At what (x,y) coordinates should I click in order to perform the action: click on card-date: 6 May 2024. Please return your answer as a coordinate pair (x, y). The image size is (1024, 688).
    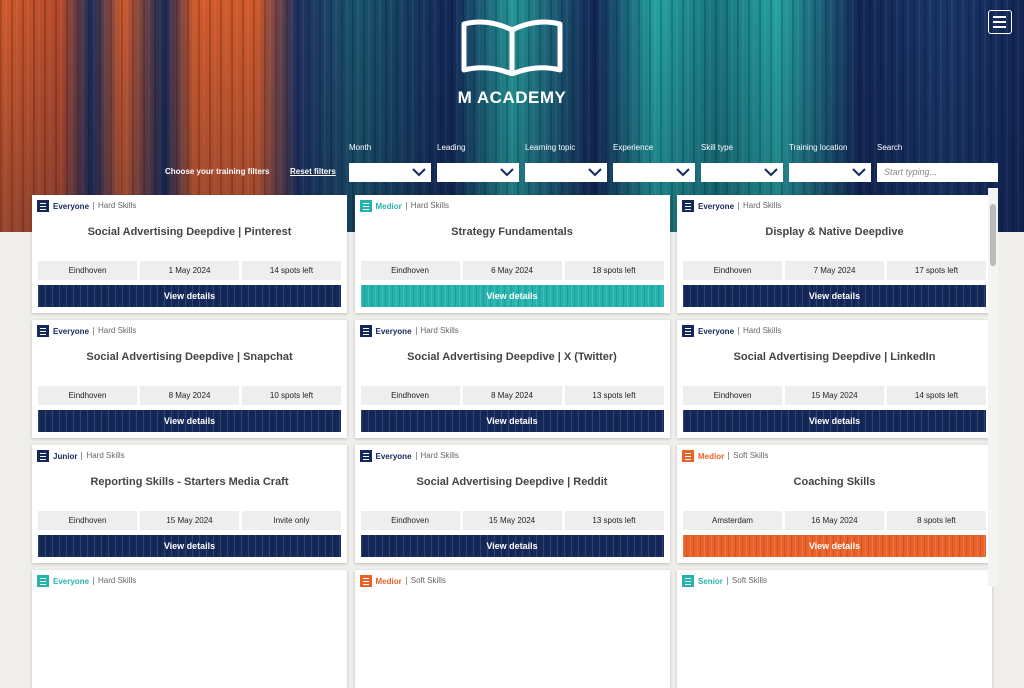
    Looking at the image, I should click on (512, 270).